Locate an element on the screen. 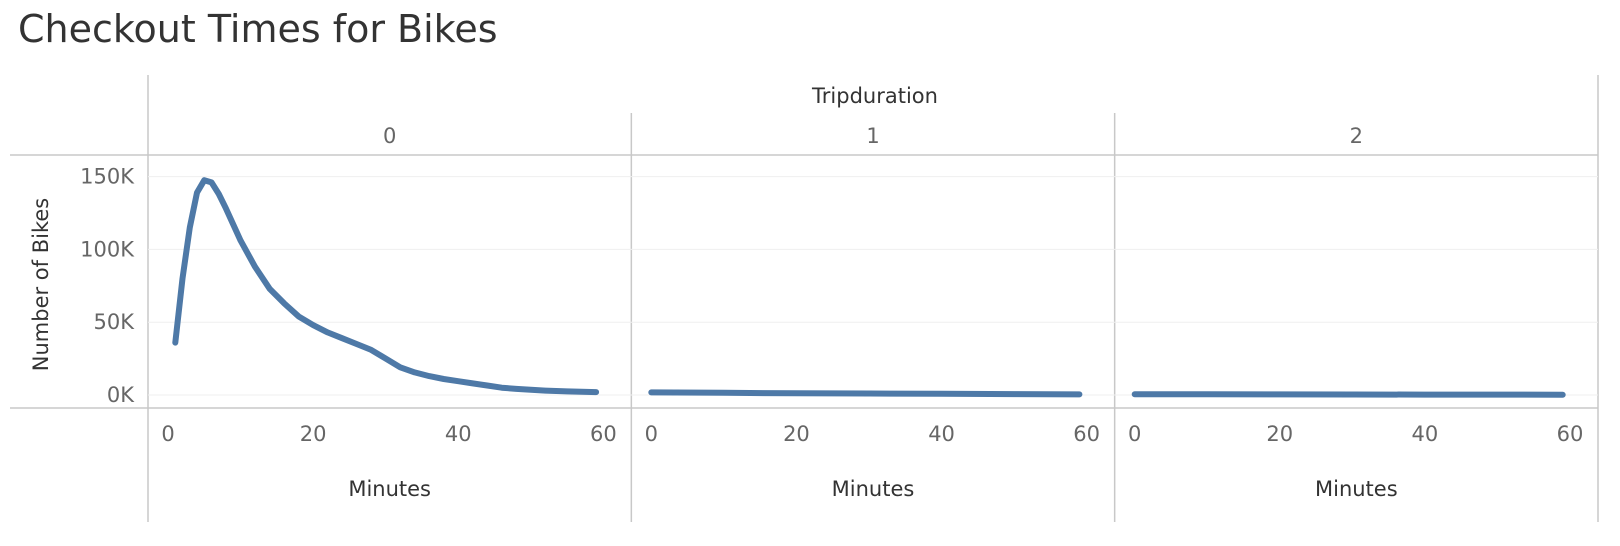 Image resolution: width=1620 pixels, height=546 pixels. y-tick-label: 0K is located at coordinates (121, 395).